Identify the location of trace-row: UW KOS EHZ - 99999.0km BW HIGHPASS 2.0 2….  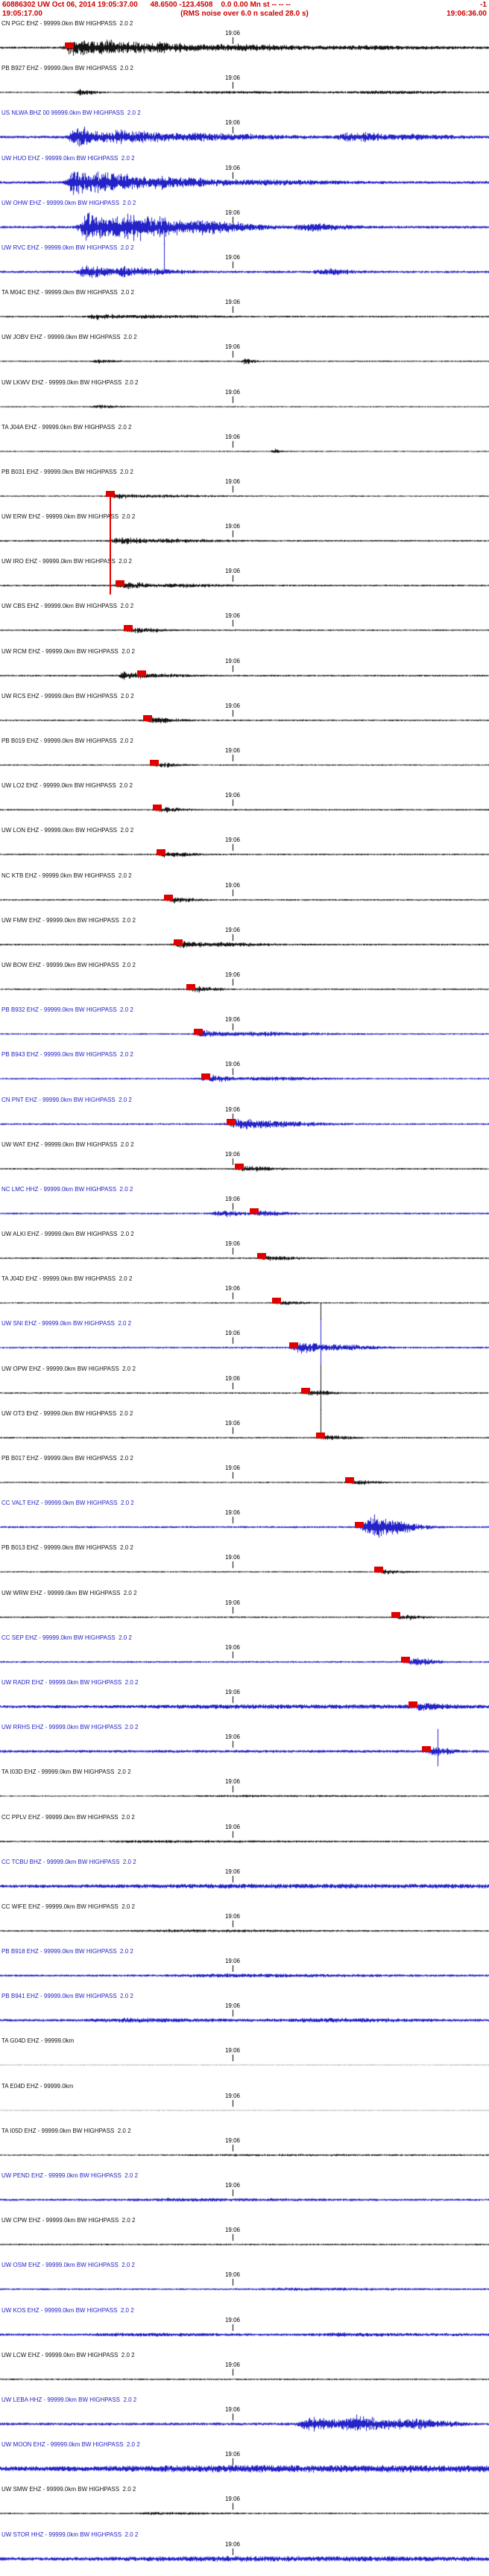
(245, 2329).